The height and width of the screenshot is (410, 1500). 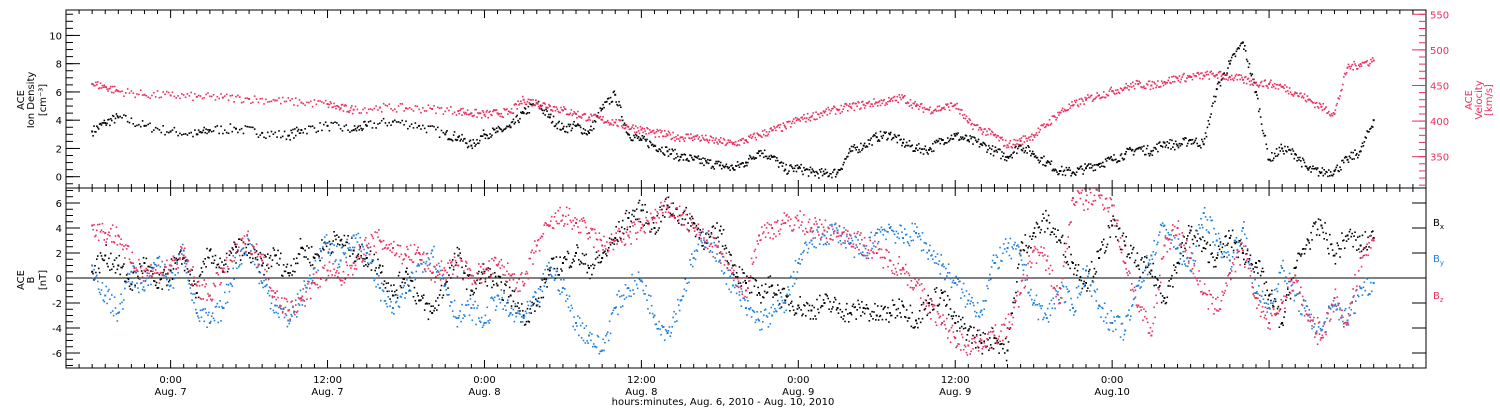 What do you see at coordinates (57, 329) in the screenshot?
I see `bottom-y-tick-label: -4` at bounding box center [57, 329].